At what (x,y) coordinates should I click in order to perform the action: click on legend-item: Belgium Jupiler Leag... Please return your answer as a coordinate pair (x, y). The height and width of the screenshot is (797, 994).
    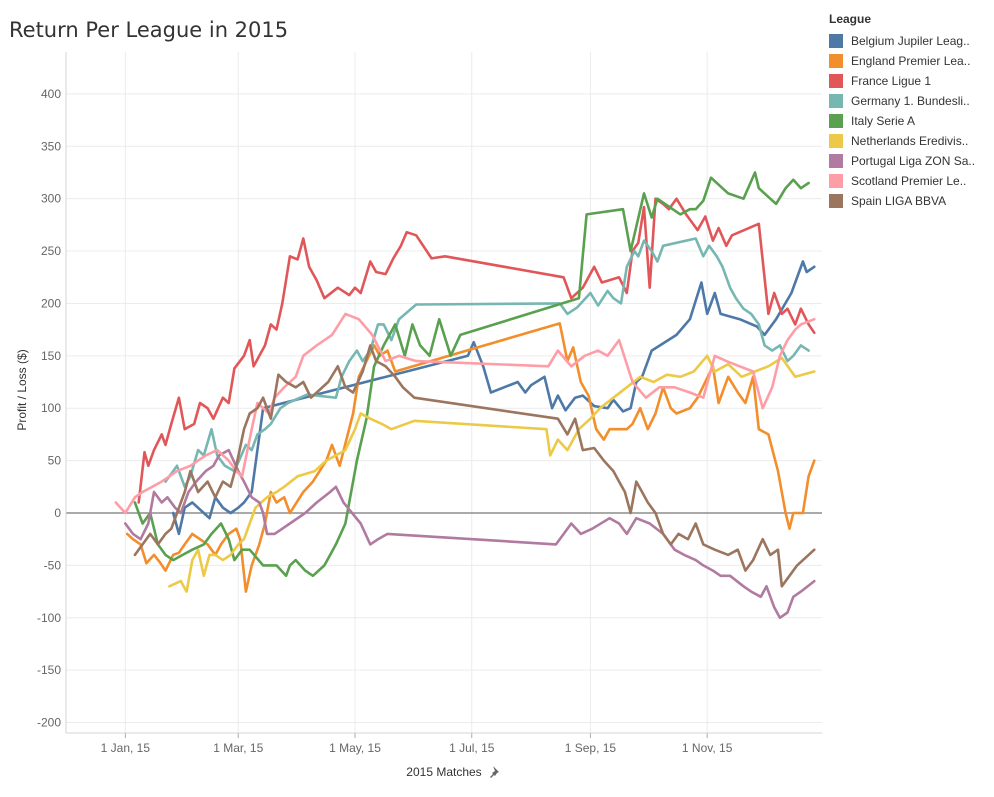
    Looking at the image, I should click on (911, 41).